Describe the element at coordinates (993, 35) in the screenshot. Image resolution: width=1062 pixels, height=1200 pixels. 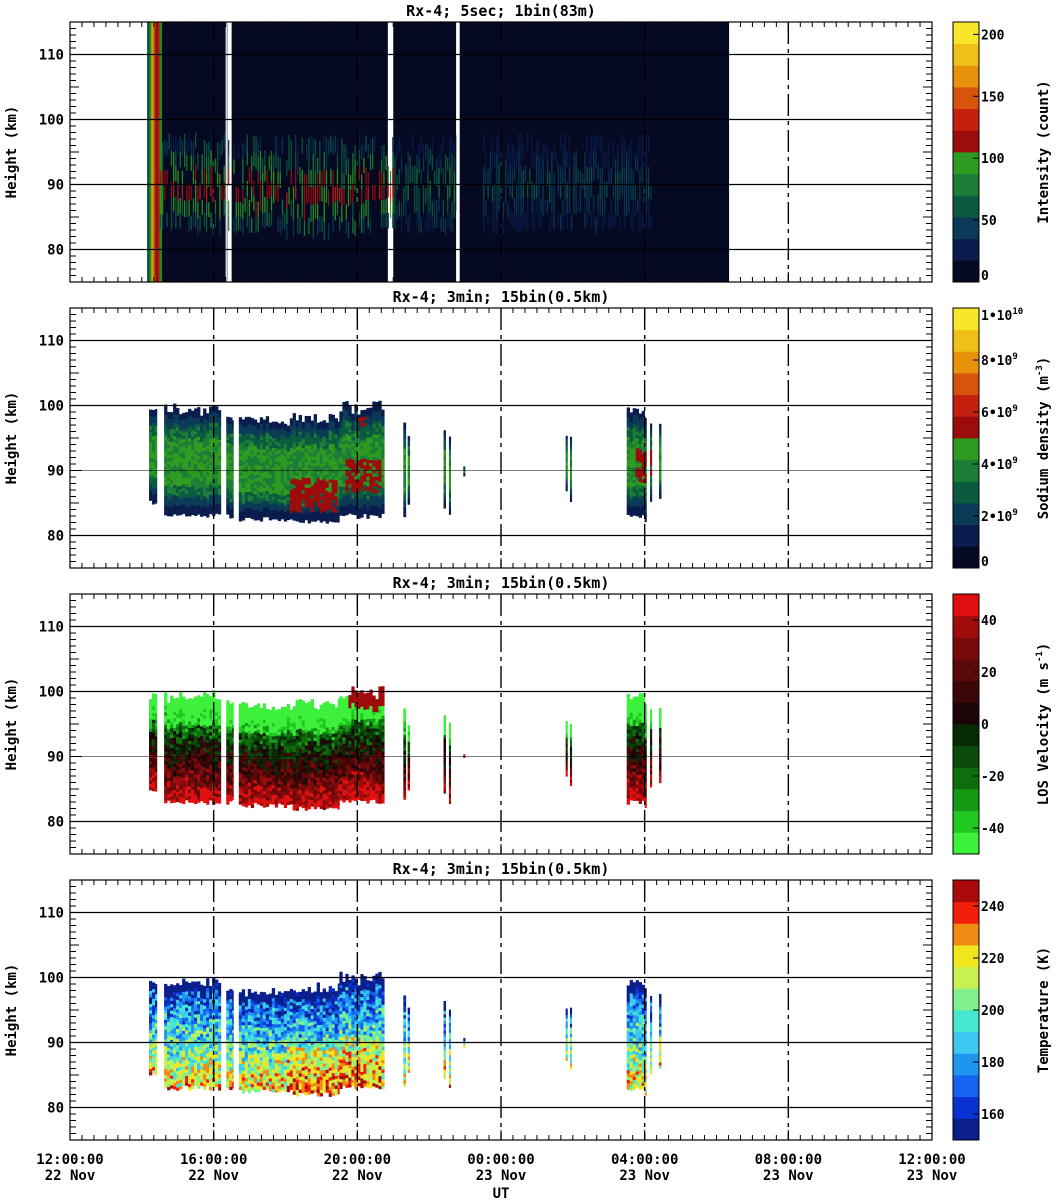
I see `colorbar-tick-base: 200` at that location.